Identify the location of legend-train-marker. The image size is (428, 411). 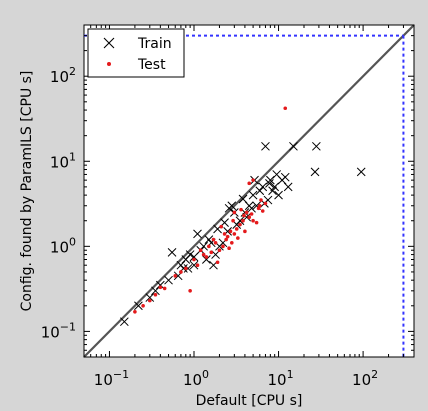
(109, 43).